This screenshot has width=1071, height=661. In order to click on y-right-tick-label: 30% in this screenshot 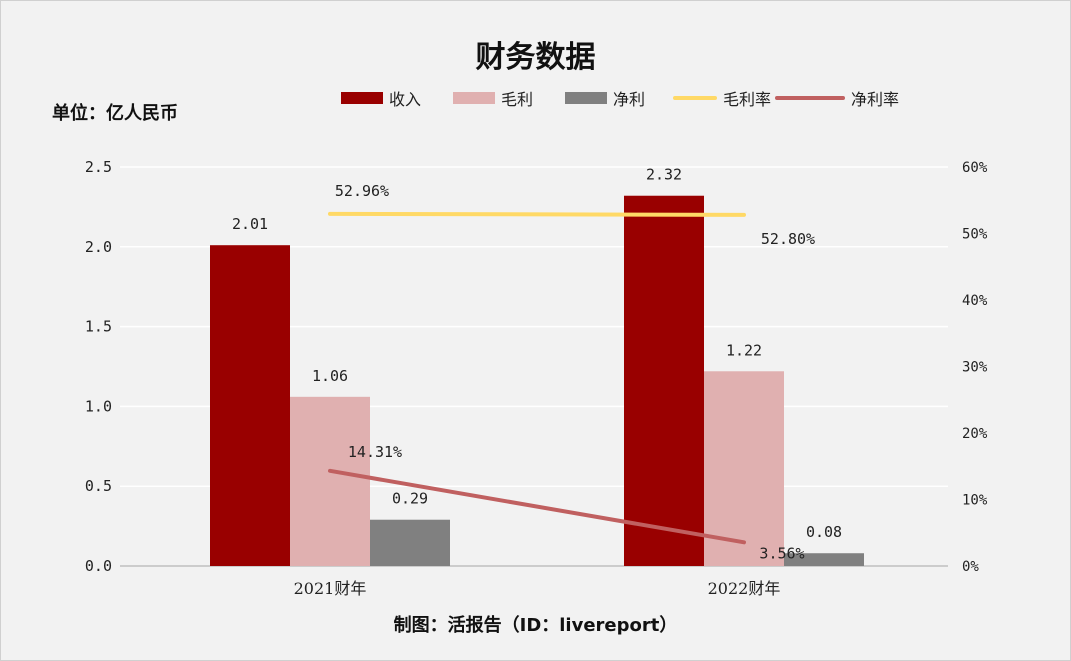, I will do `click(975, 368)`.